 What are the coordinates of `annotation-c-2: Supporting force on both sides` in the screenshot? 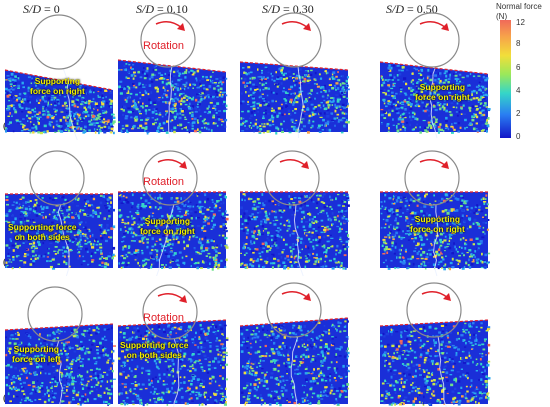 It's located at (154, 350).